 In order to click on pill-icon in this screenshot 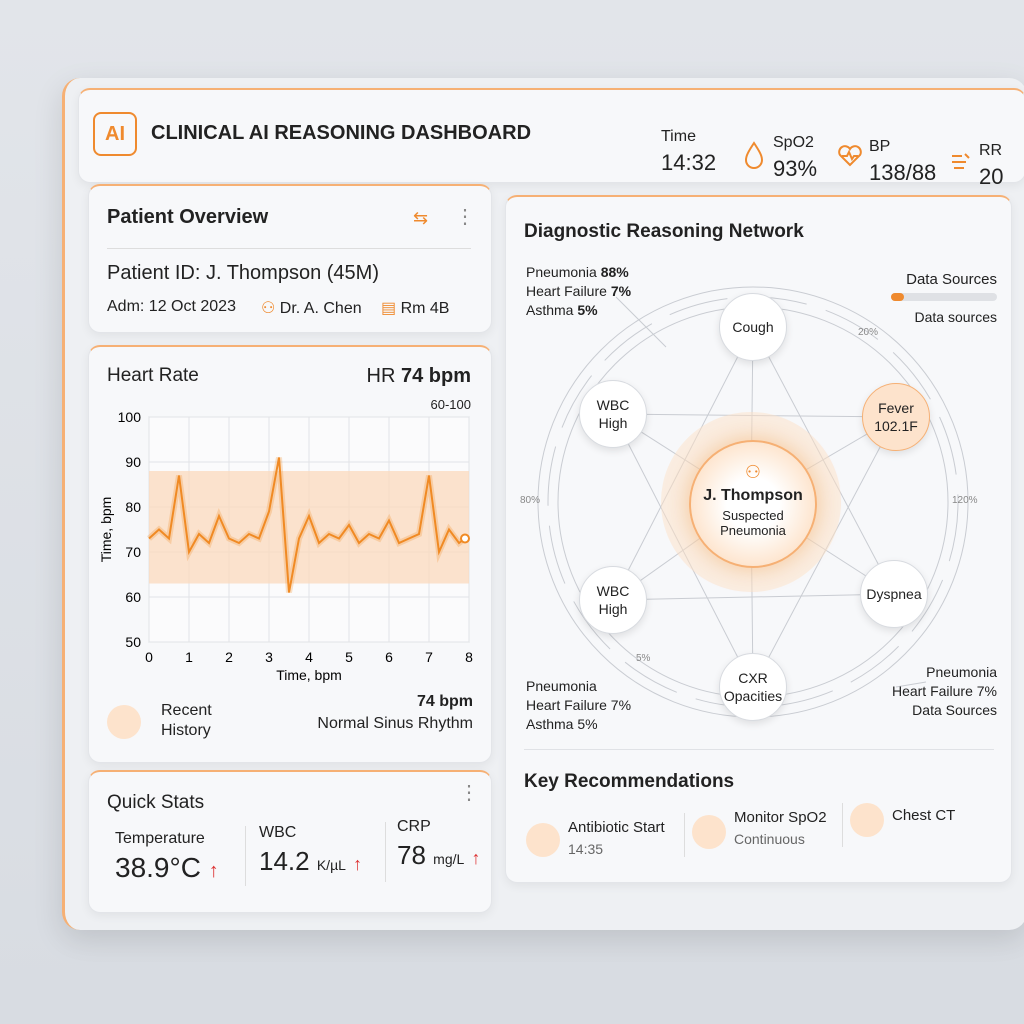, I will do `click(543, 840)`.